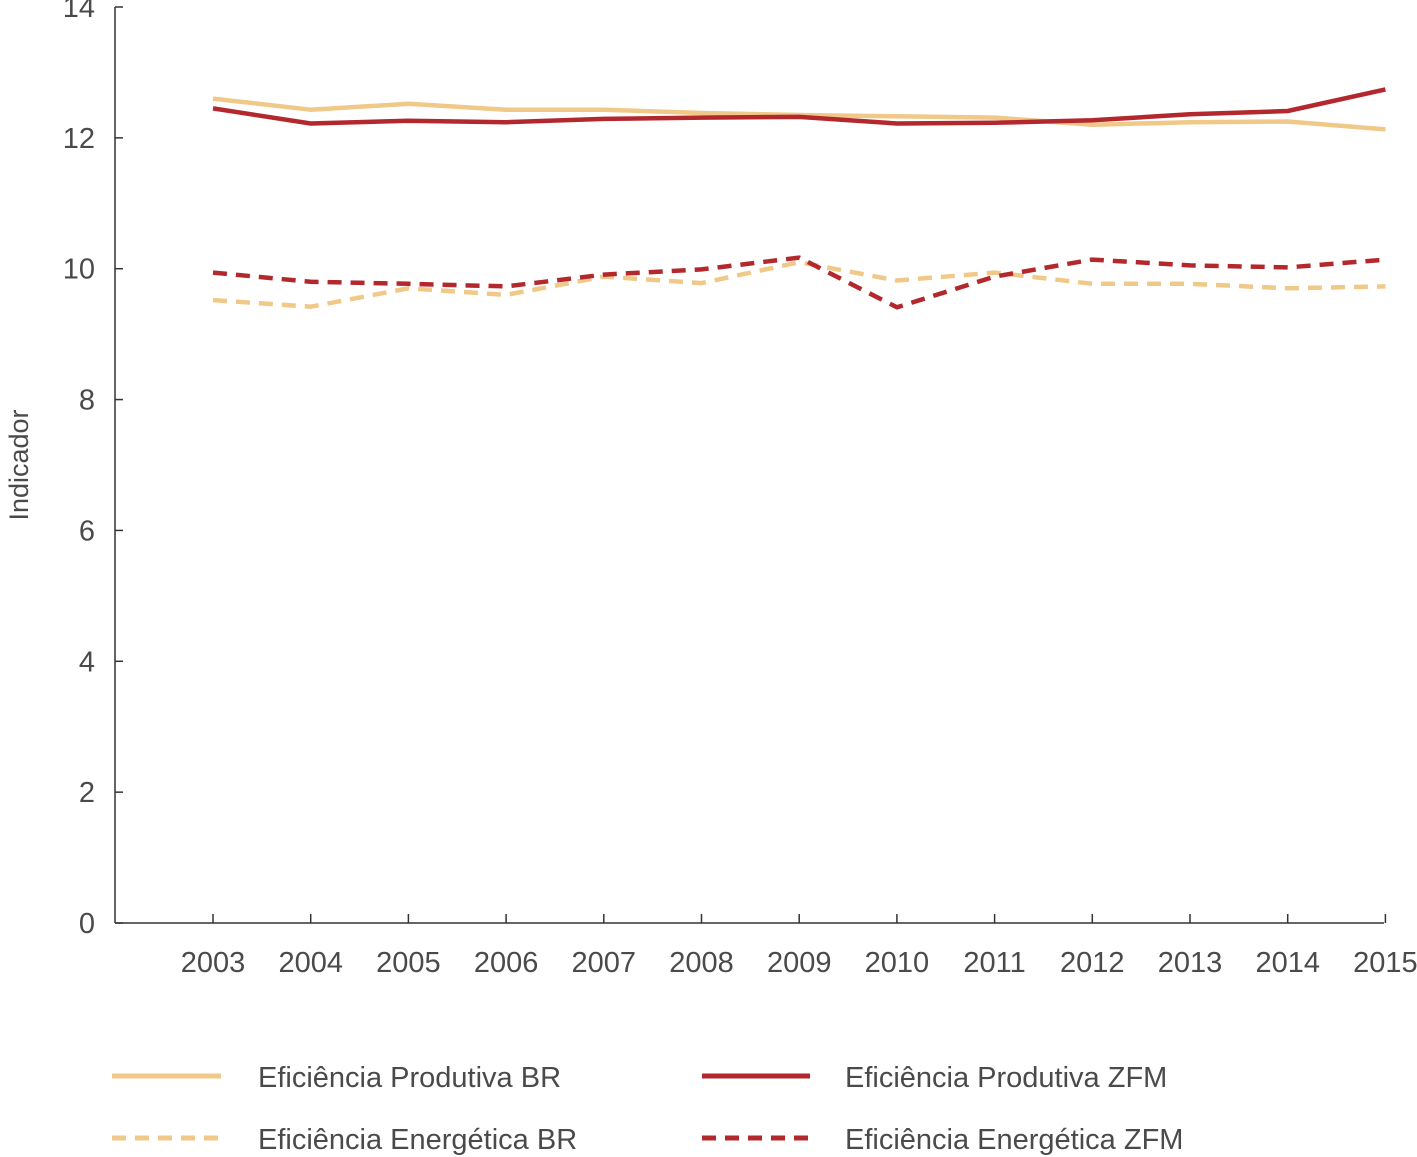  Describe the element at coordinates (87, 401) in the screenshot. I see `y-tick-label: 8` at that location.